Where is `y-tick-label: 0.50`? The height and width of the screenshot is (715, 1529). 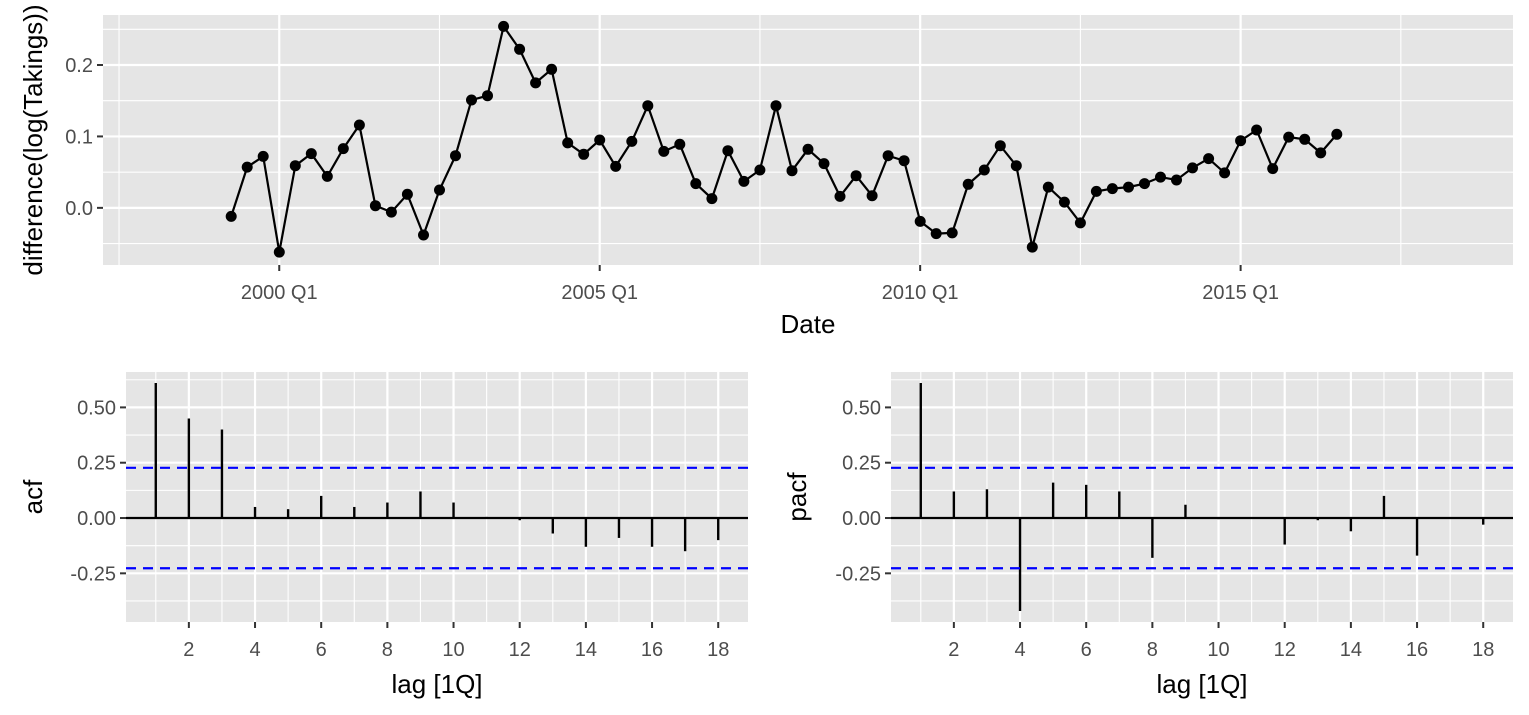
y-tick-label: 0.50 is located at coordinates (96, 408).